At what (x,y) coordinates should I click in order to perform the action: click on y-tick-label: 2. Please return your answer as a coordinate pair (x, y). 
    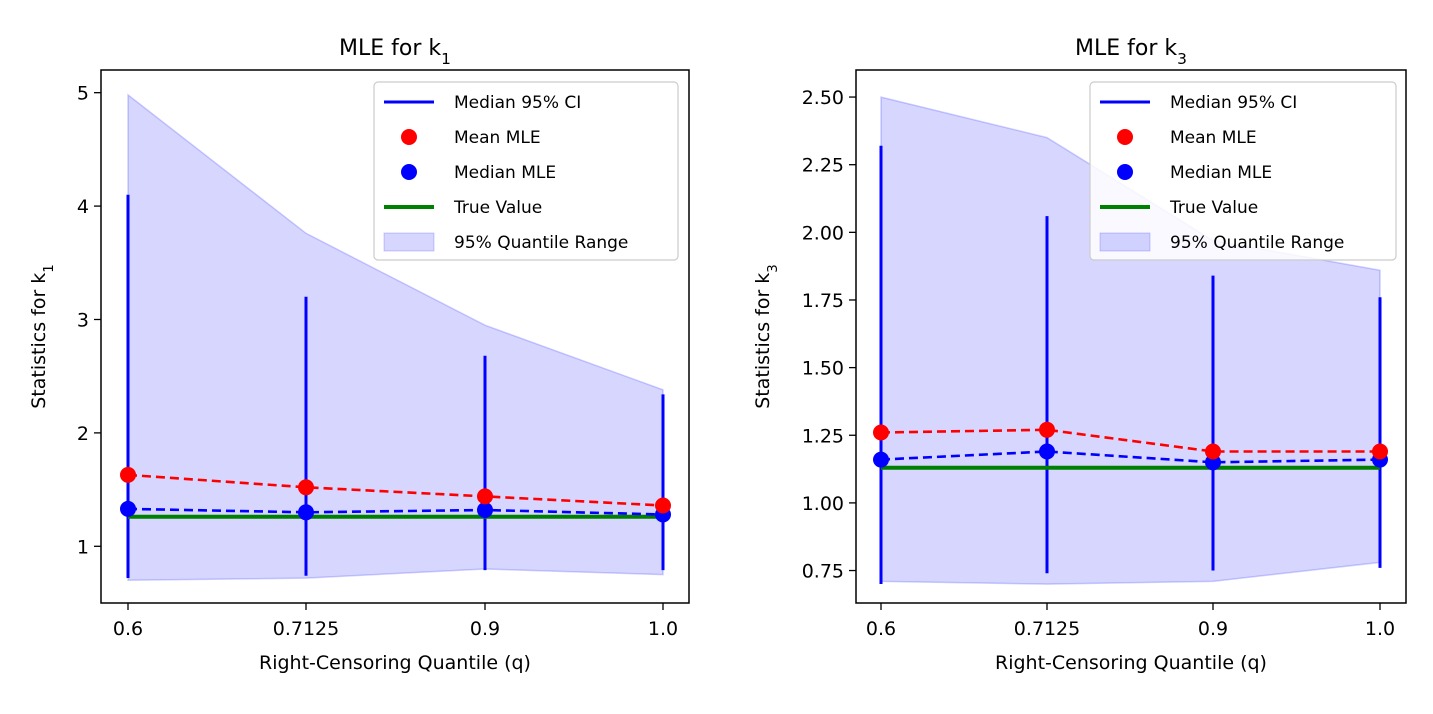
    Looking at the image, I should click on (83, 434).